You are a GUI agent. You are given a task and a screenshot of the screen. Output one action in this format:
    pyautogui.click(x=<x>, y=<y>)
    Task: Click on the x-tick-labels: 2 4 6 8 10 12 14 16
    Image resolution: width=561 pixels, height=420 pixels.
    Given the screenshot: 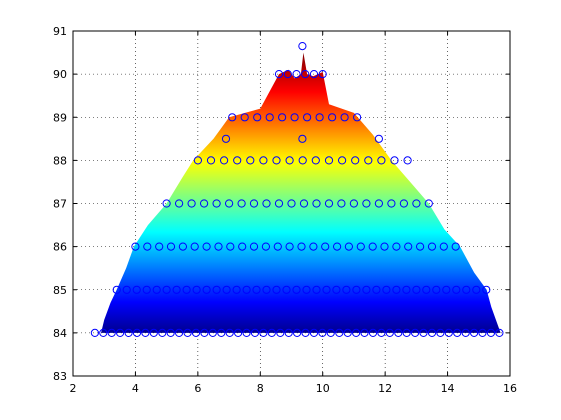 What is the action you would take?
    pyautogui.click(x=294, y=388)
    